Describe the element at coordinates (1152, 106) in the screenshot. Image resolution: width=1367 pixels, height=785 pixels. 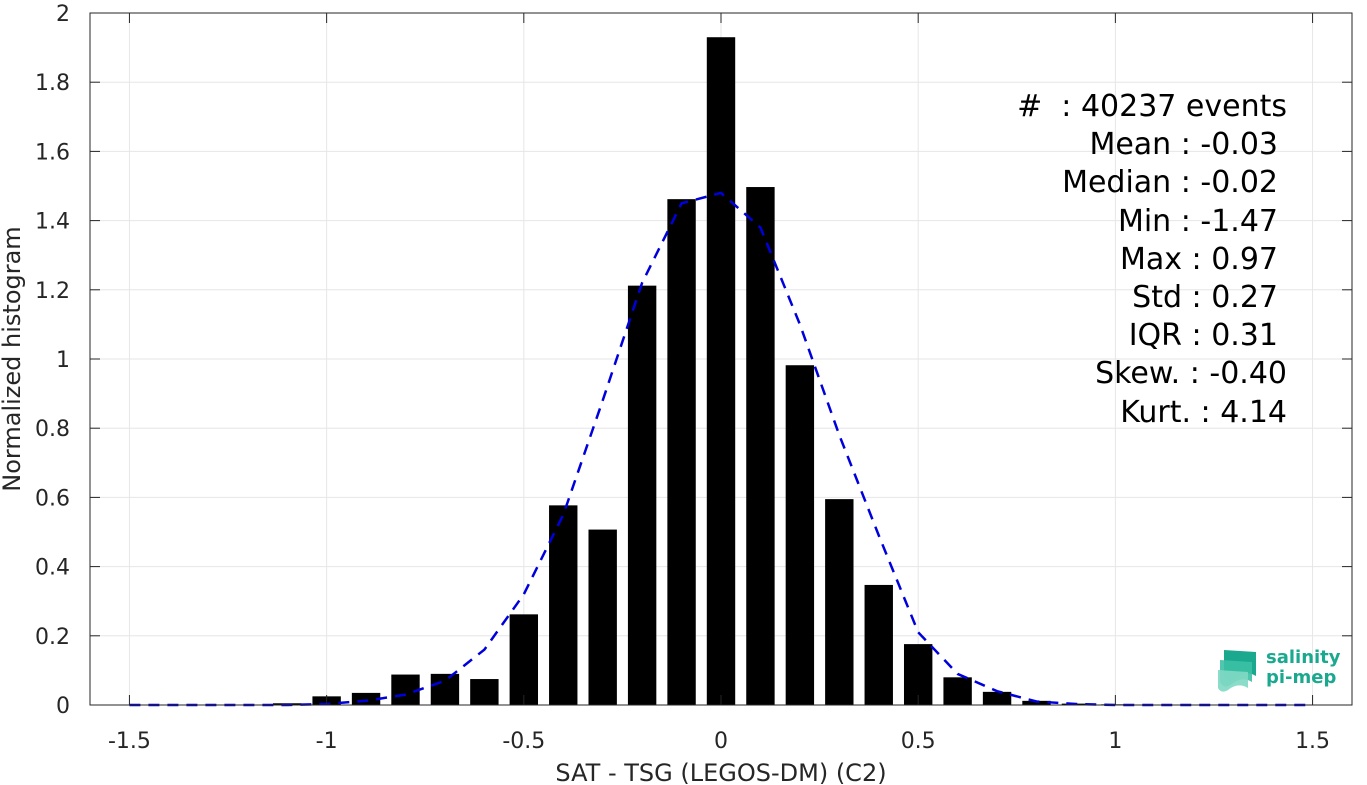
I see `stat-count: # : 40237 events` at that location.